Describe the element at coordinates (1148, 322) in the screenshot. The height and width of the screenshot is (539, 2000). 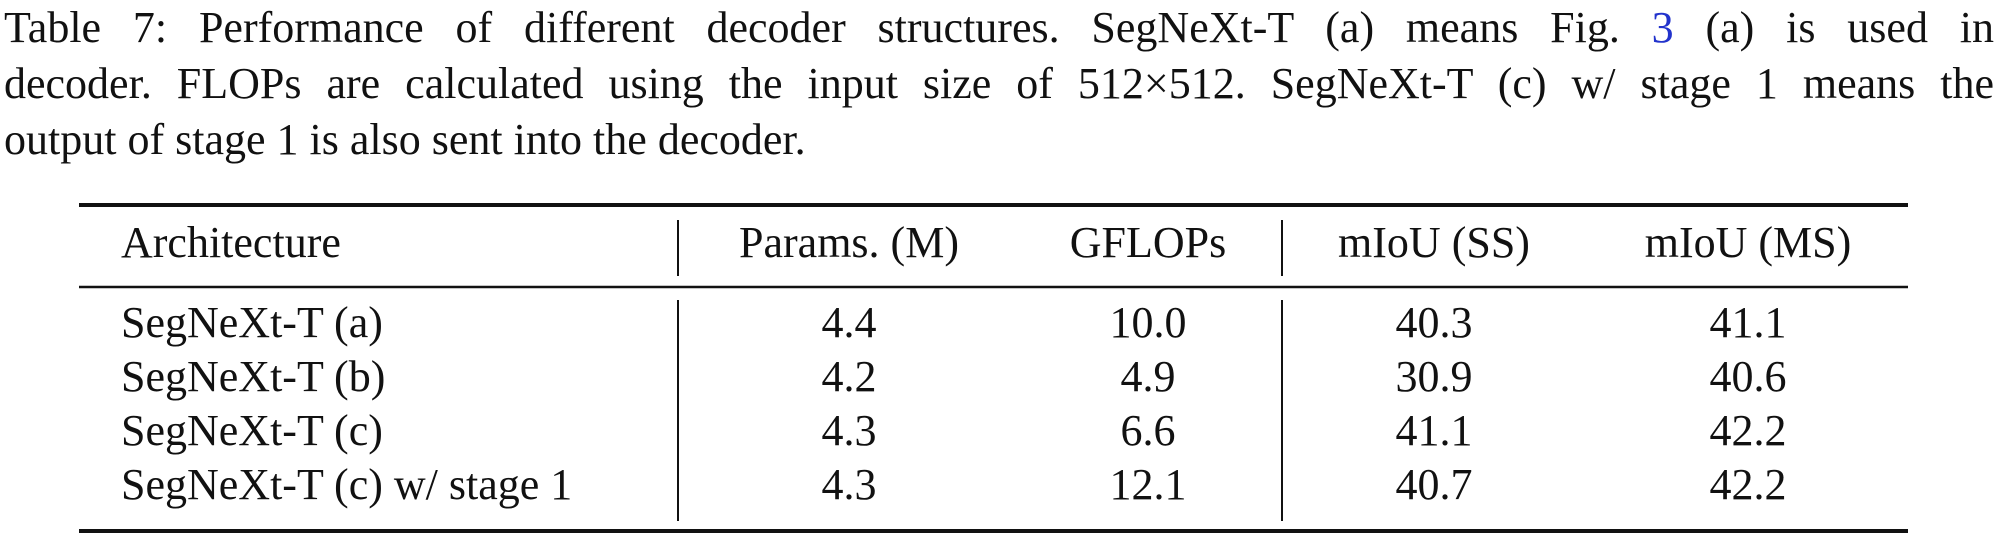
I see `cell: 10.0` at that location.